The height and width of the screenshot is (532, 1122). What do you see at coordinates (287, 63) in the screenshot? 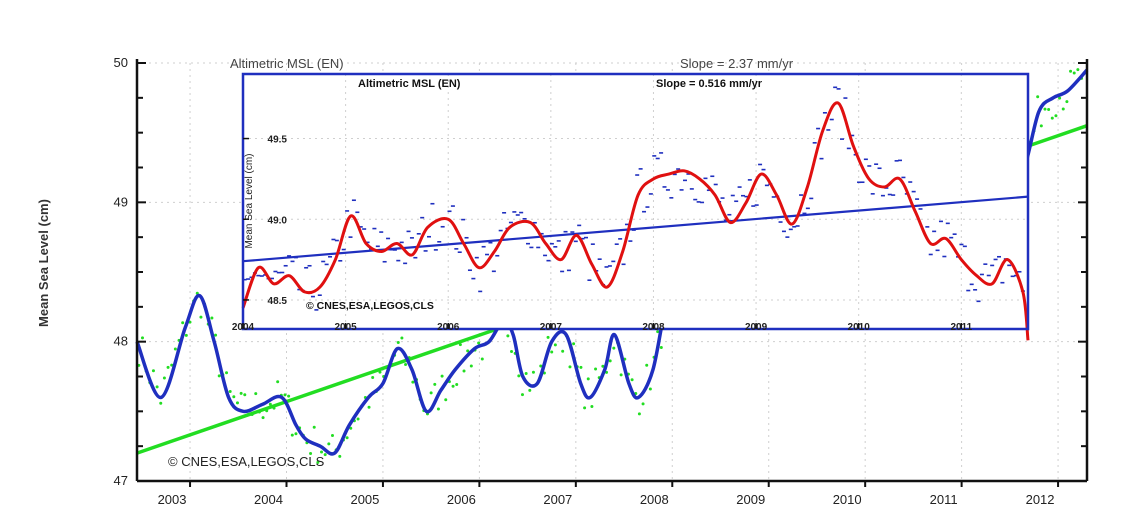
I see `main-chart-title: Altimetric MSL (EN)` at bounding box center [287, 63].